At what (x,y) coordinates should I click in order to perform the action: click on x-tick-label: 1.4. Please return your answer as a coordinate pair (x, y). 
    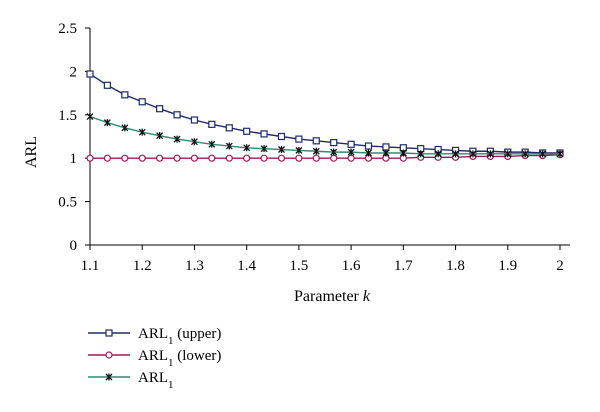
    Looking at the image, I should click on (246, 266).